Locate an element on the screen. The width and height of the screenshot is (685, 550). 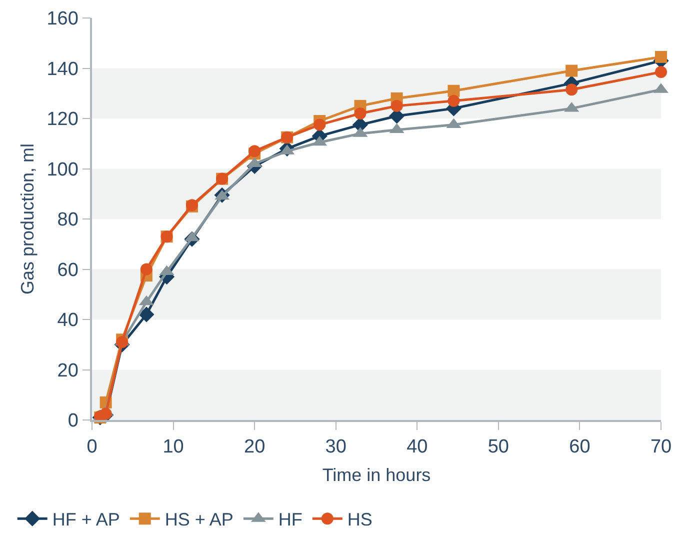
x-tick-label: 60 is located at coordinates (579, 447).